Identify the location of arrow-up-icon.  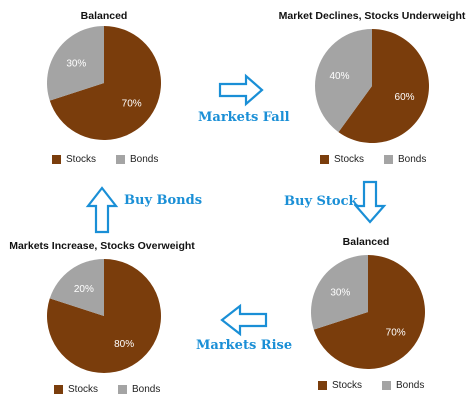
(102, 210).